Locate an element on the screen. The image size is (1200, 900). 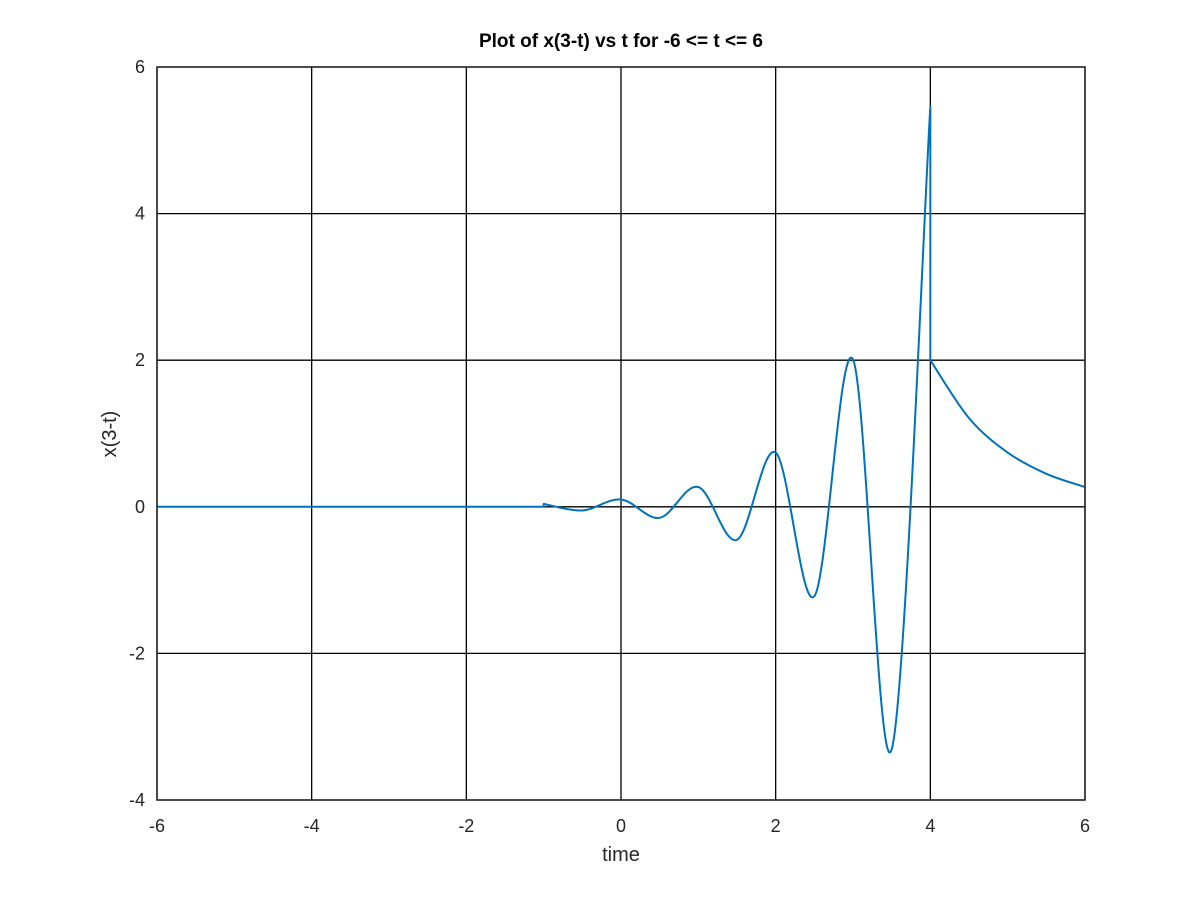
chart-title: Plot of x(3-t) vs t for -6 <= t <= 6 is located at coordinates (621, 41).